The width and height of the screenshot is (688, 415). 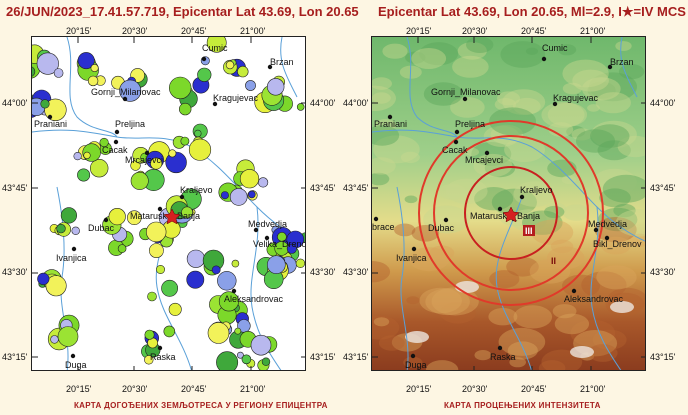 I want to click on town-label: Brzan, so click(x=282, y=62).